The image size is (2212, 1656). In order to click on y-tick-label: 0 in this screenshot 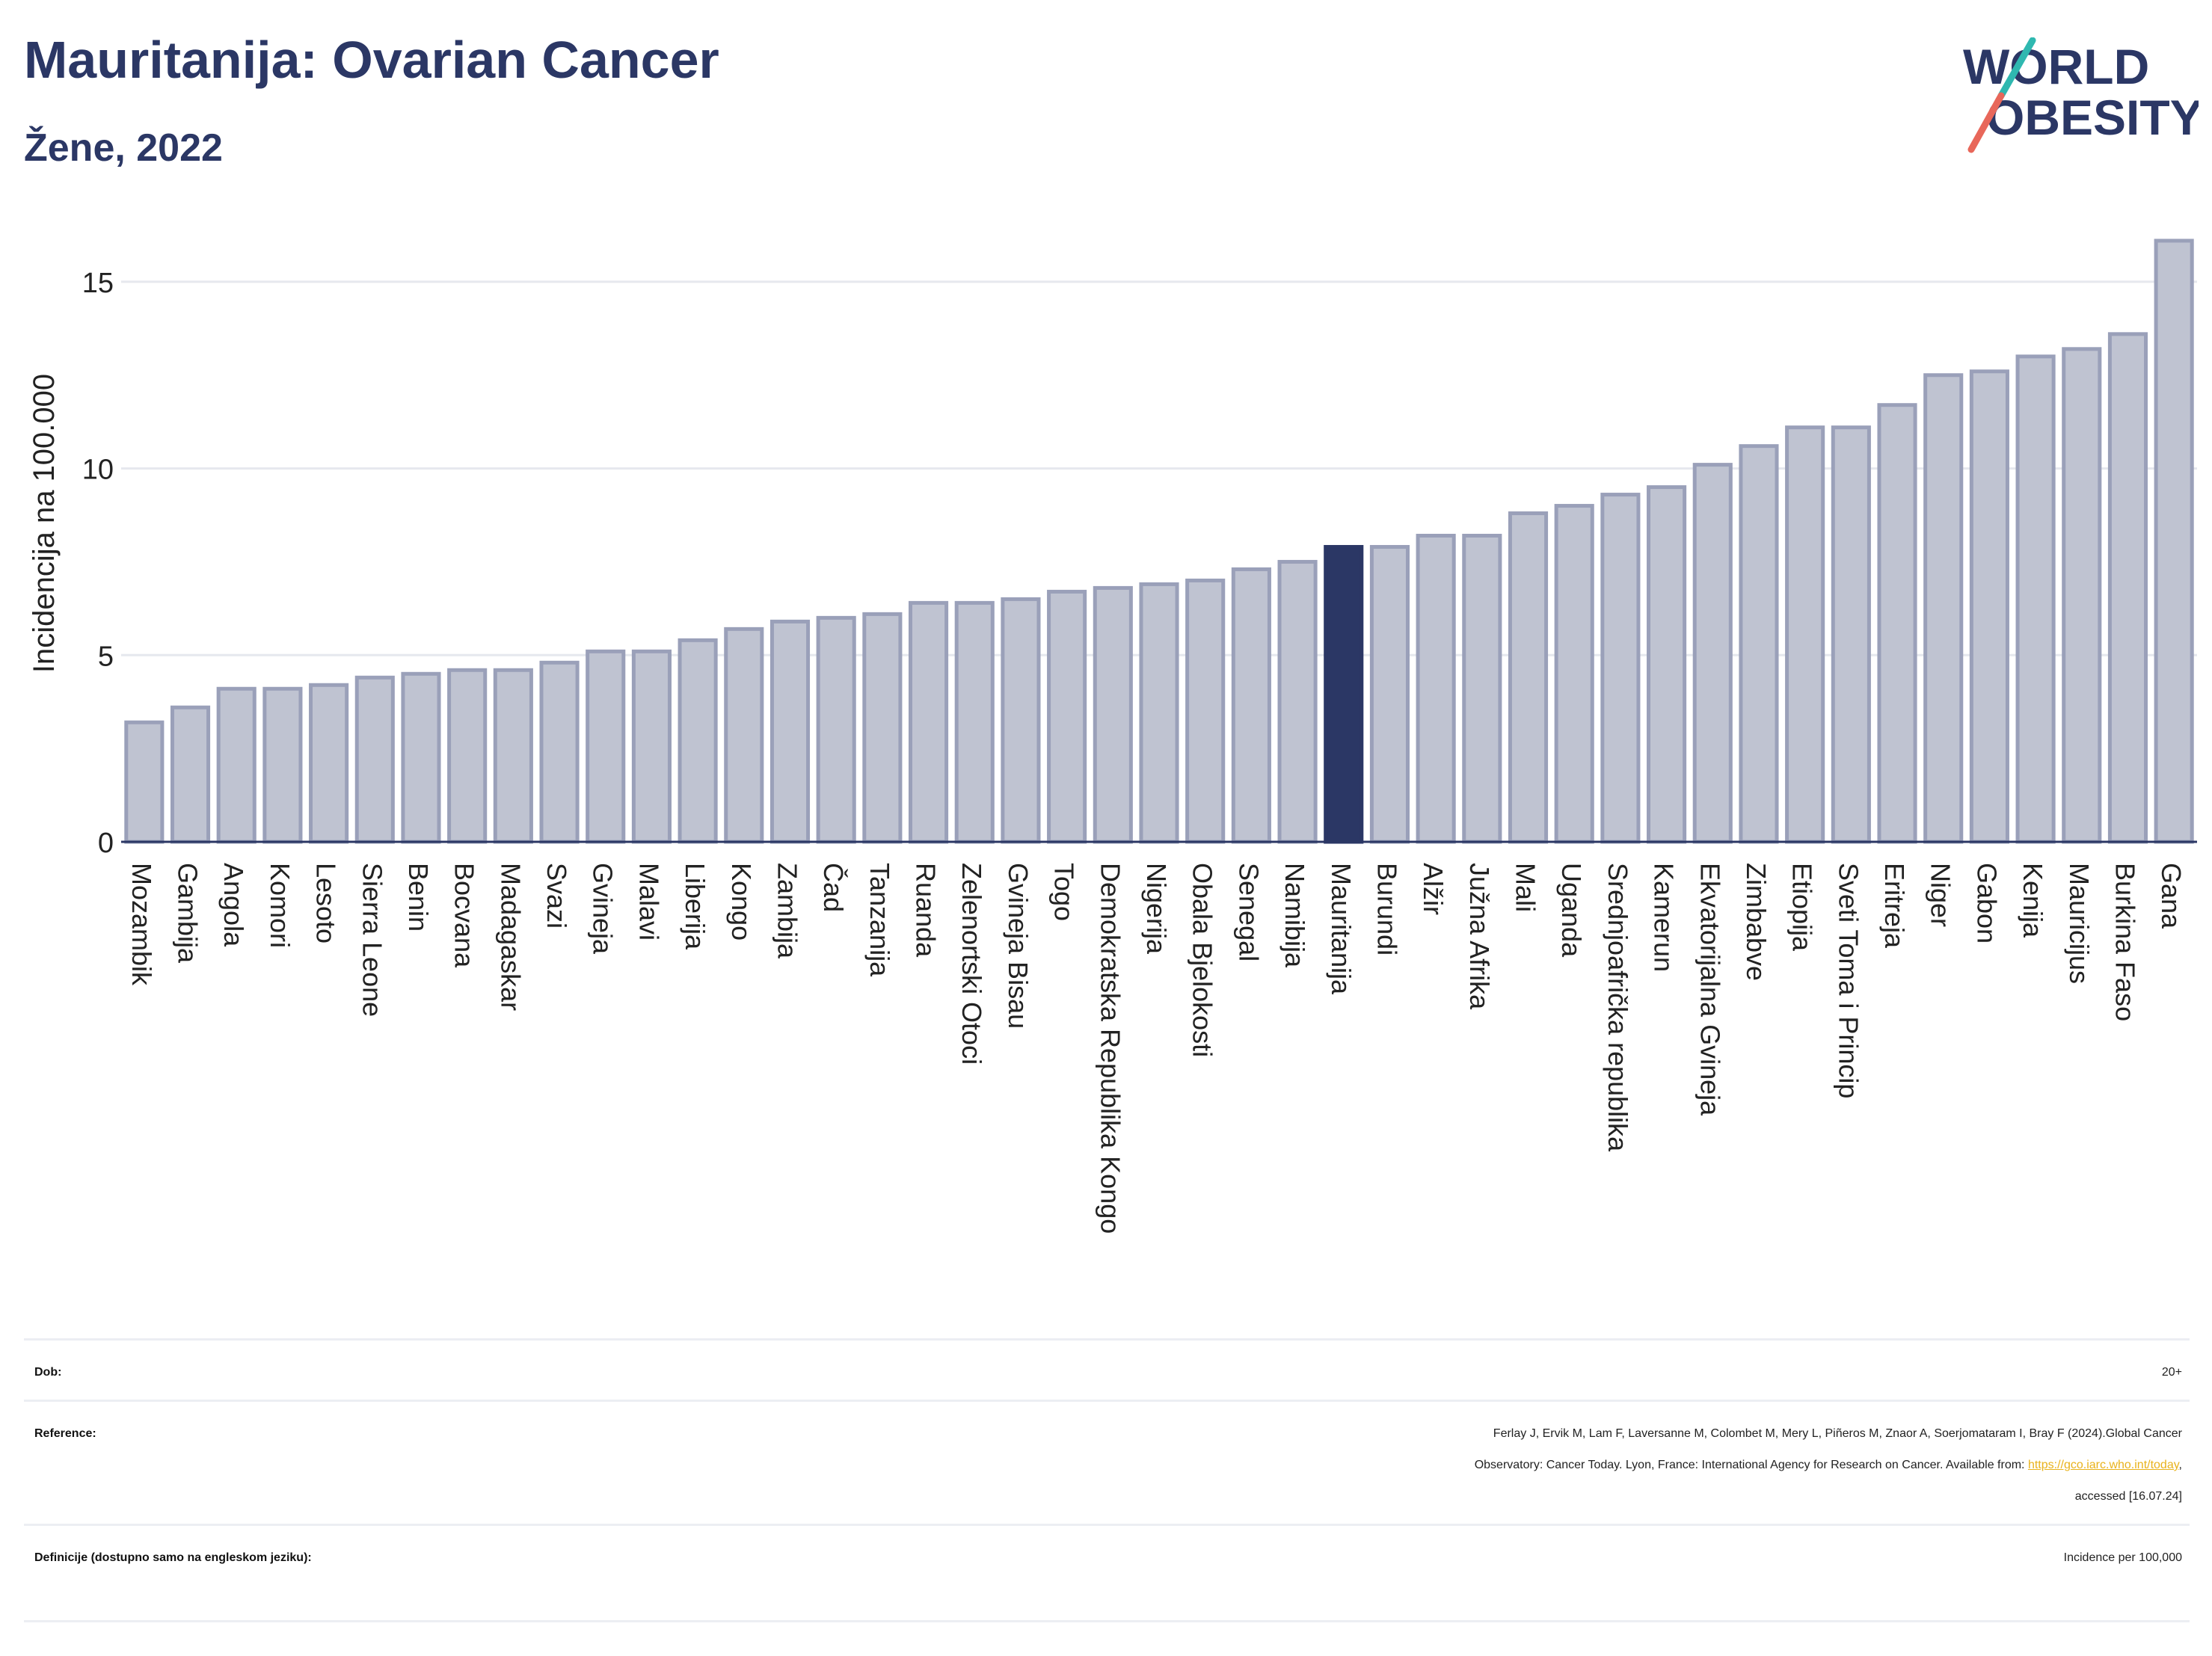, I will do `click(106, 843)`.